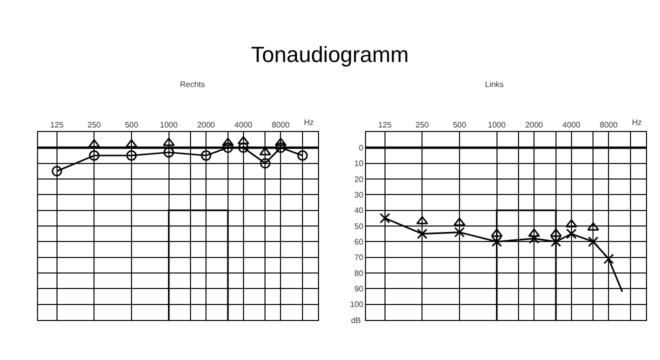  Describe the element at coordinates (361, 147) in the screenshot. I see `y-tick-label: 0` at that location.